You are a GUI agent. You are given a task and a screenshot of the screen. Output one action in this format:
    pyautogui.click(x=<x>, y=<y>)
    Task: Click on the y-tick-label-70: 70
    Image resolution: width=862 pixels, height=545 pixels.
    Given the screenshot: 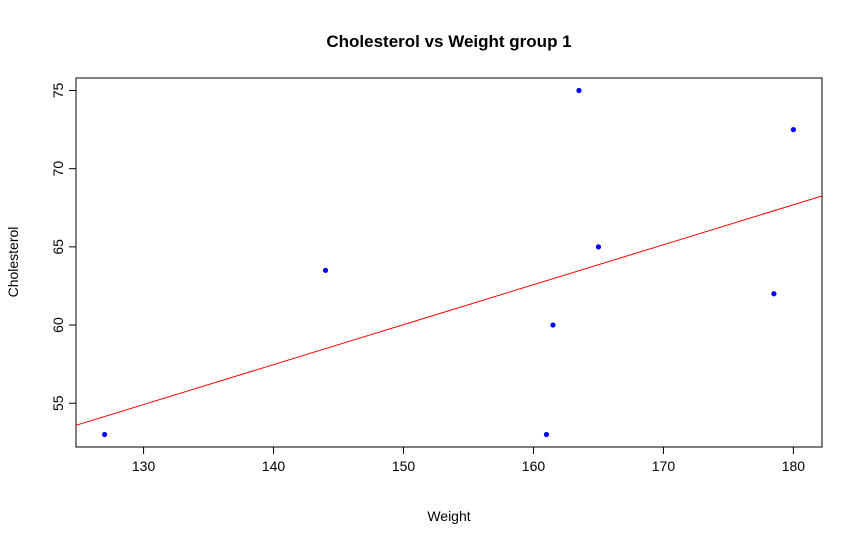 What is the action you would take?
    pyautogui.click(x=58, y=169)
    